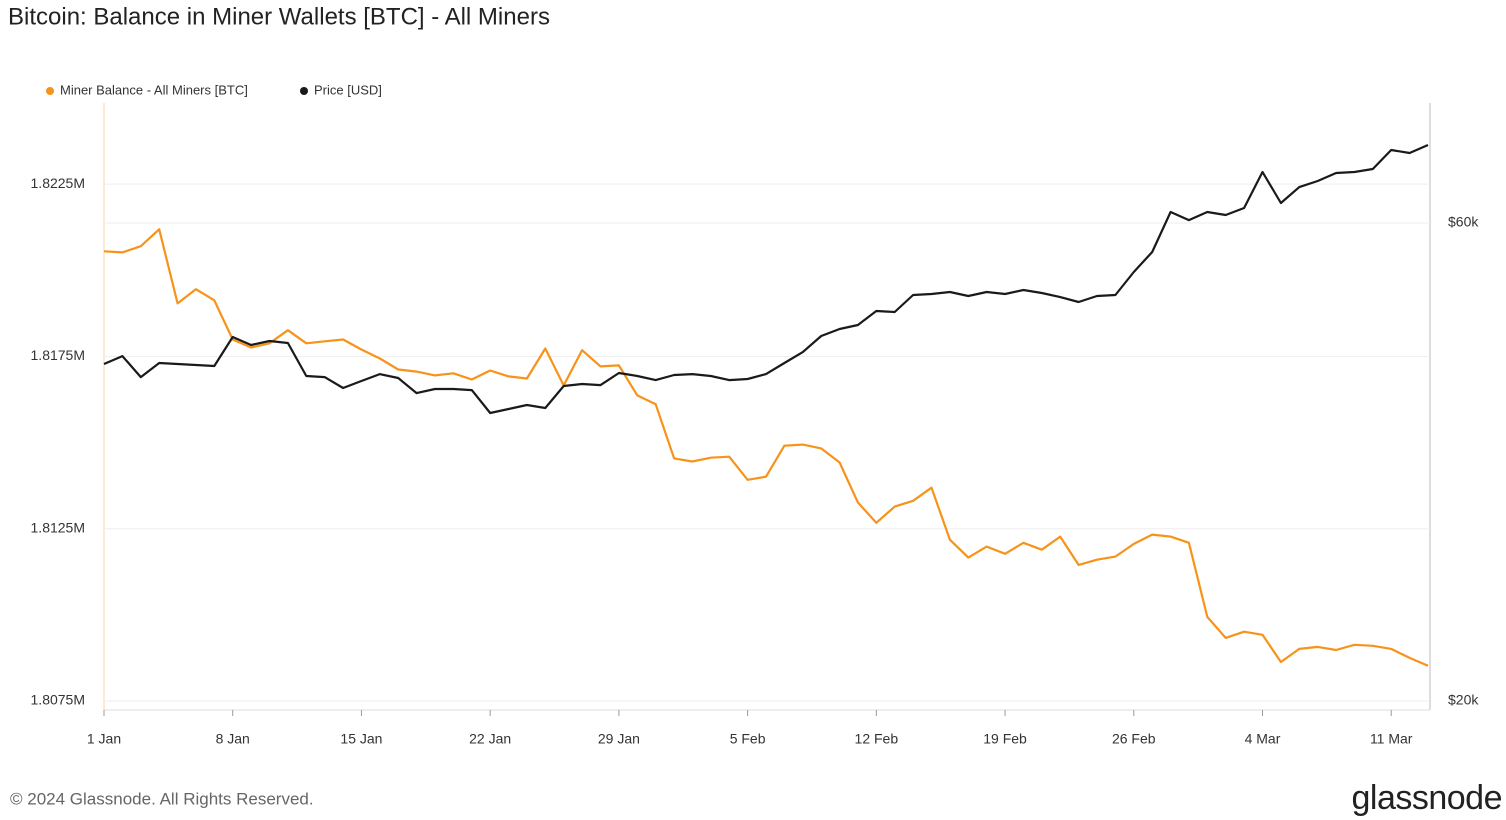 The height and width of the screenshot is (820, 1506). What do you see at coordinates (1463, 700) in the screenshot?
I see `y2-tick-label: $20k` at bounding box center [1463, 700].